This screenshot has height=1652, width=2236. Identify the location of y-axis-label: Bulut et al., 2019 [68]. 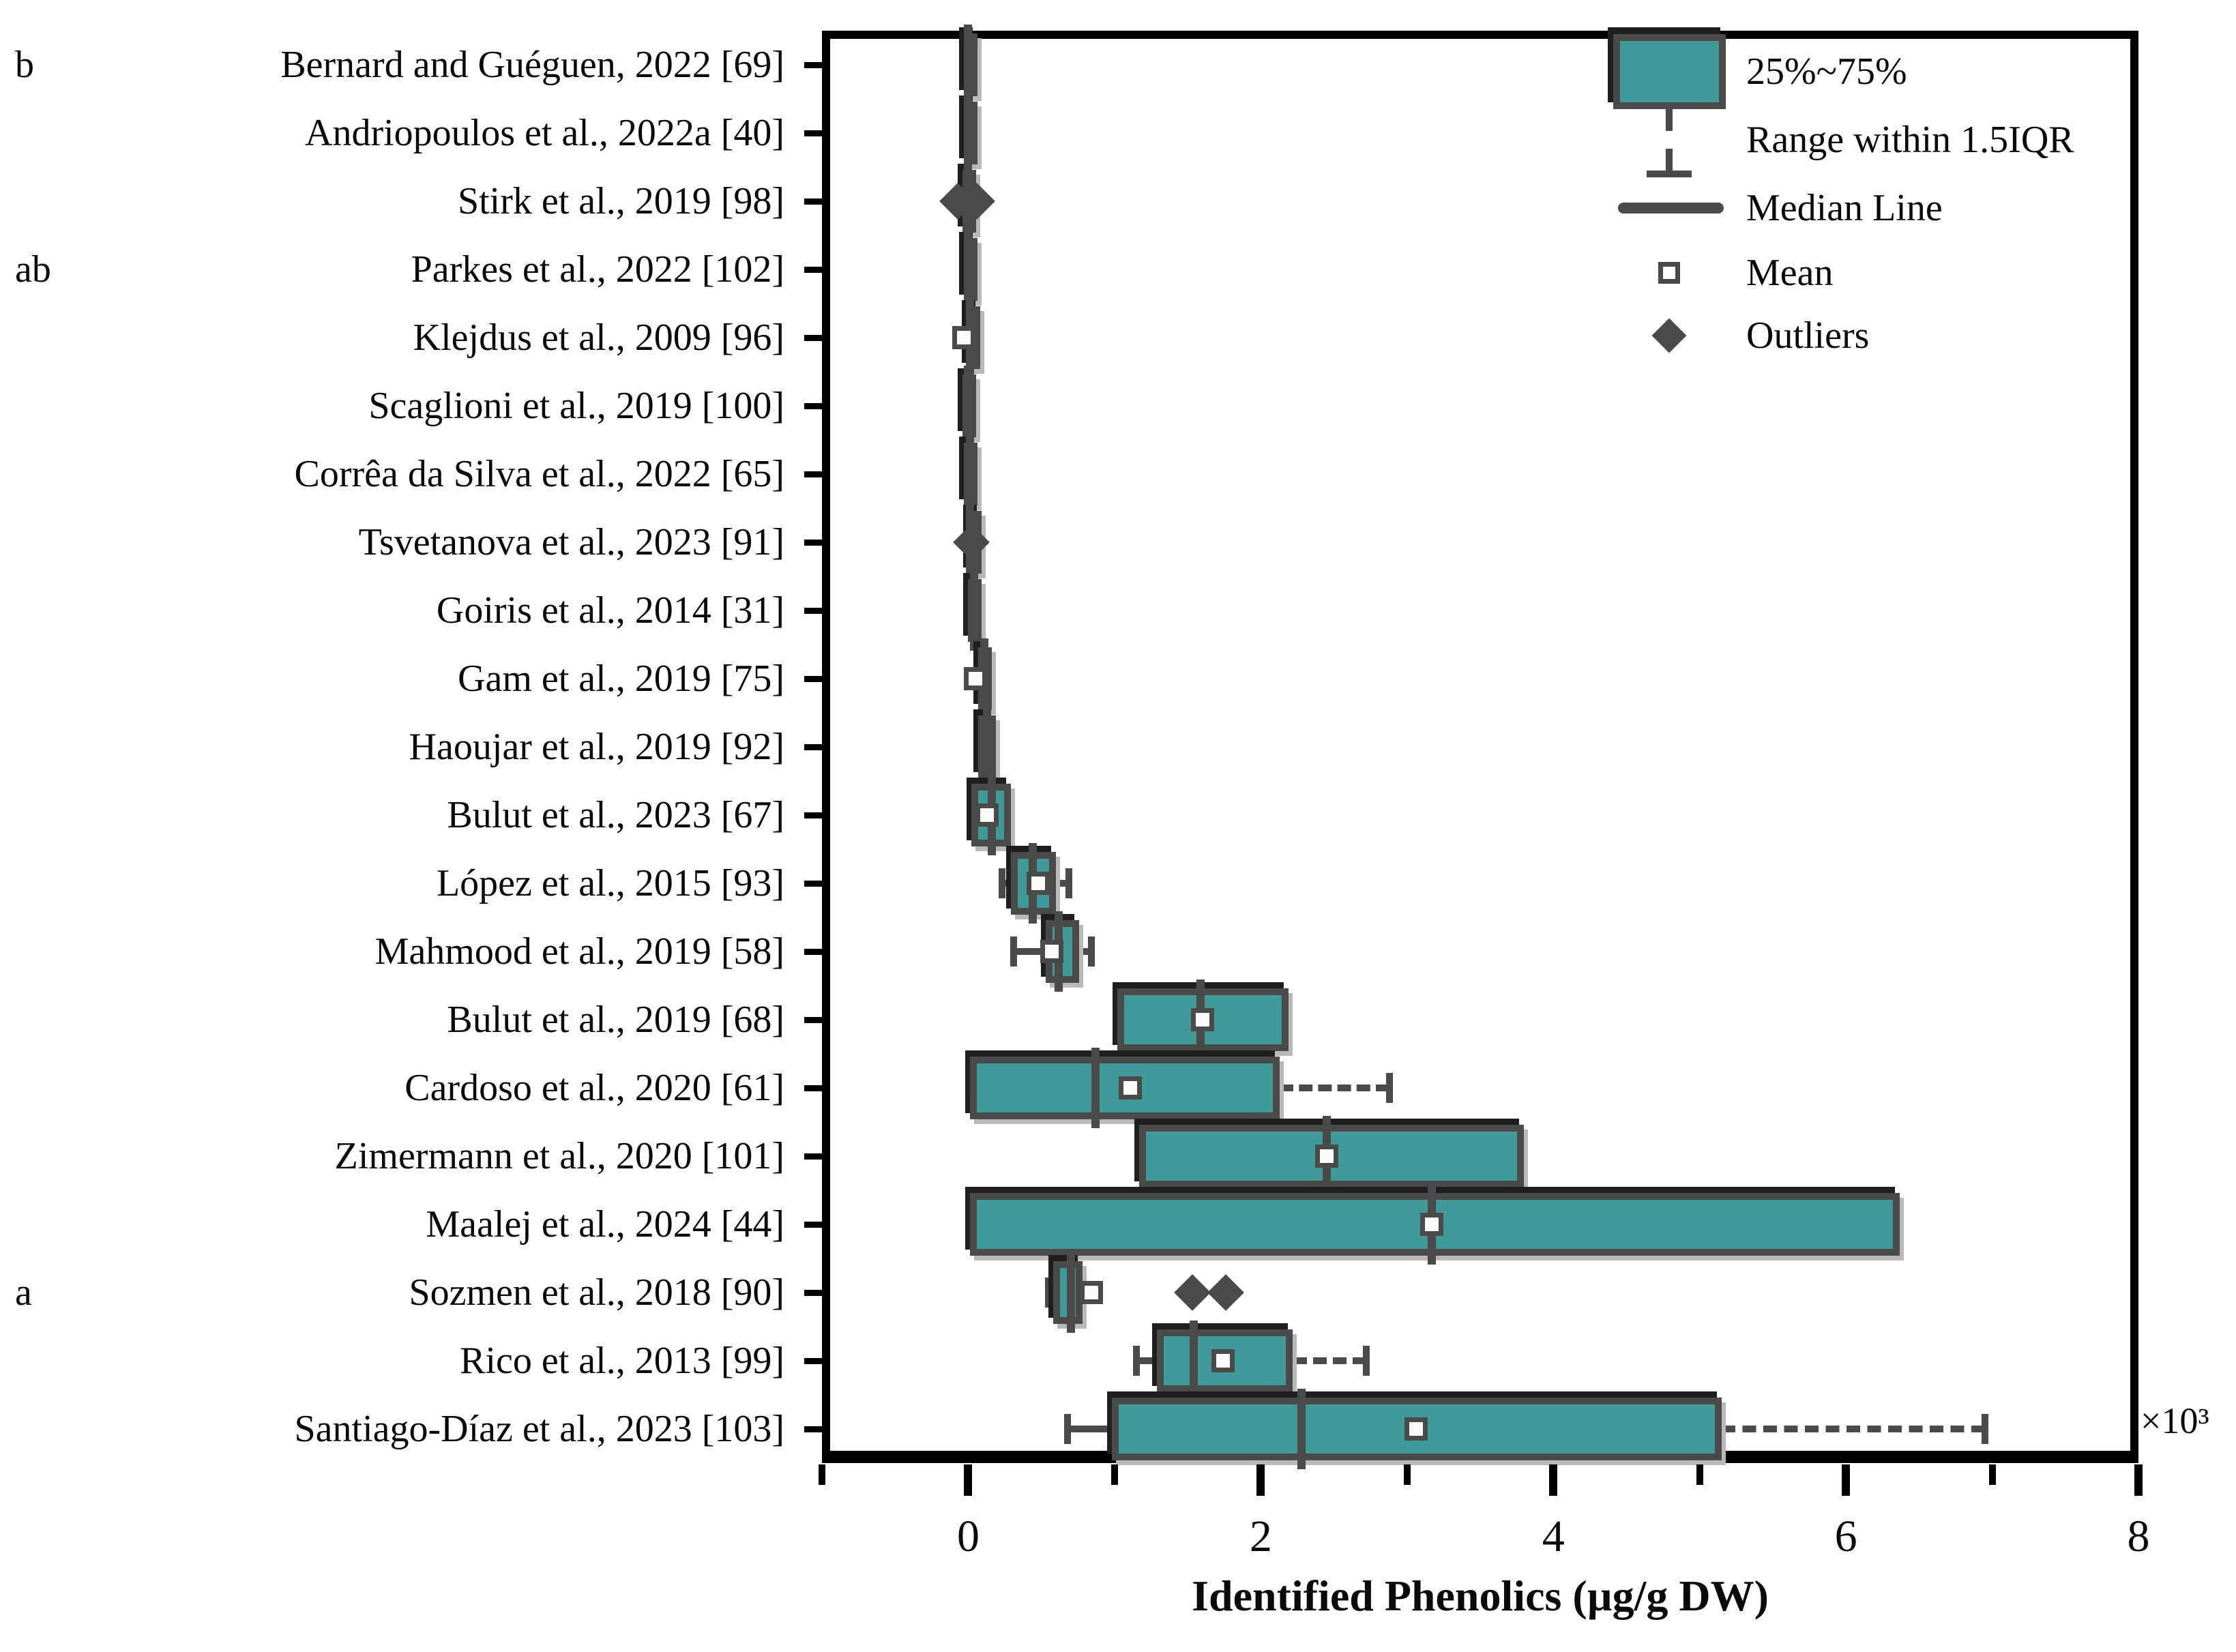
(616, 1020).